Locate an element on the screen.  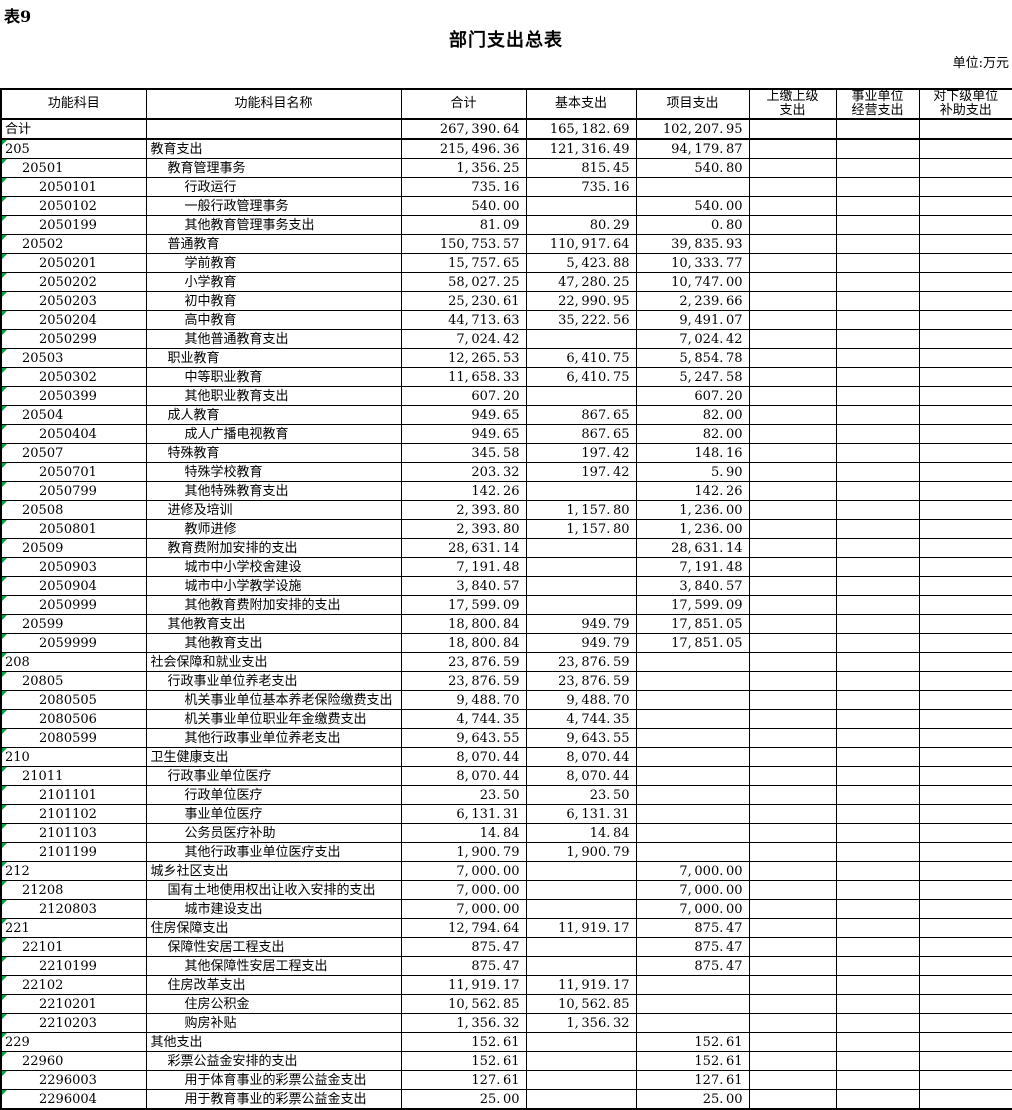
col-paid-to-superior: 上缴上级 支出 is located at coordinates (792, 104).